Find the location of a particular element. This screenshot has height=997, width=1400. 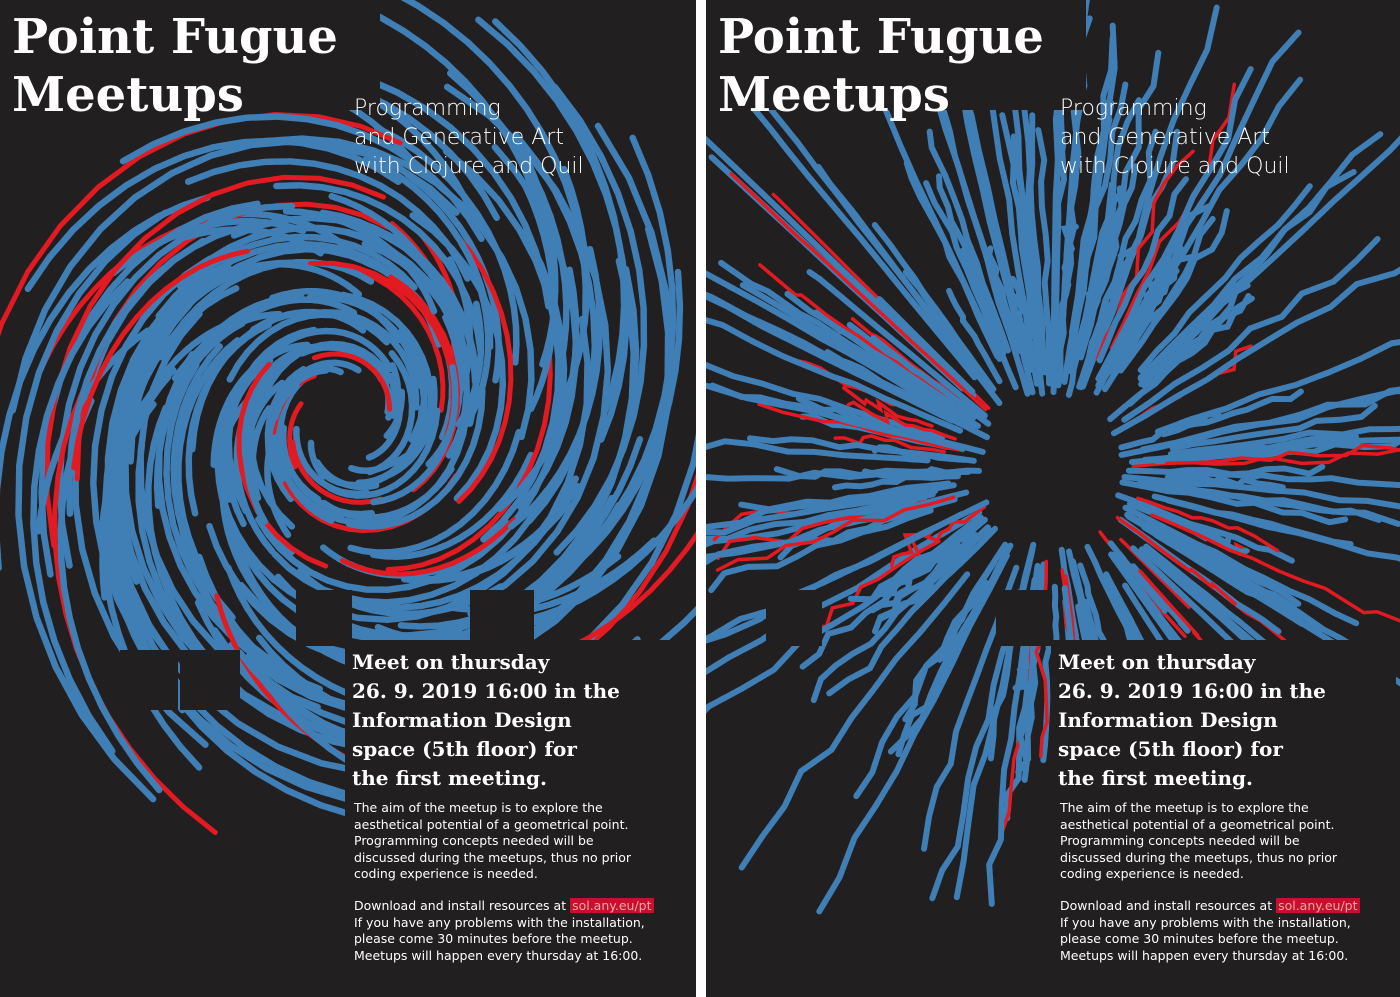

meet-line: Information Design is located at coordinates (1168, 720).